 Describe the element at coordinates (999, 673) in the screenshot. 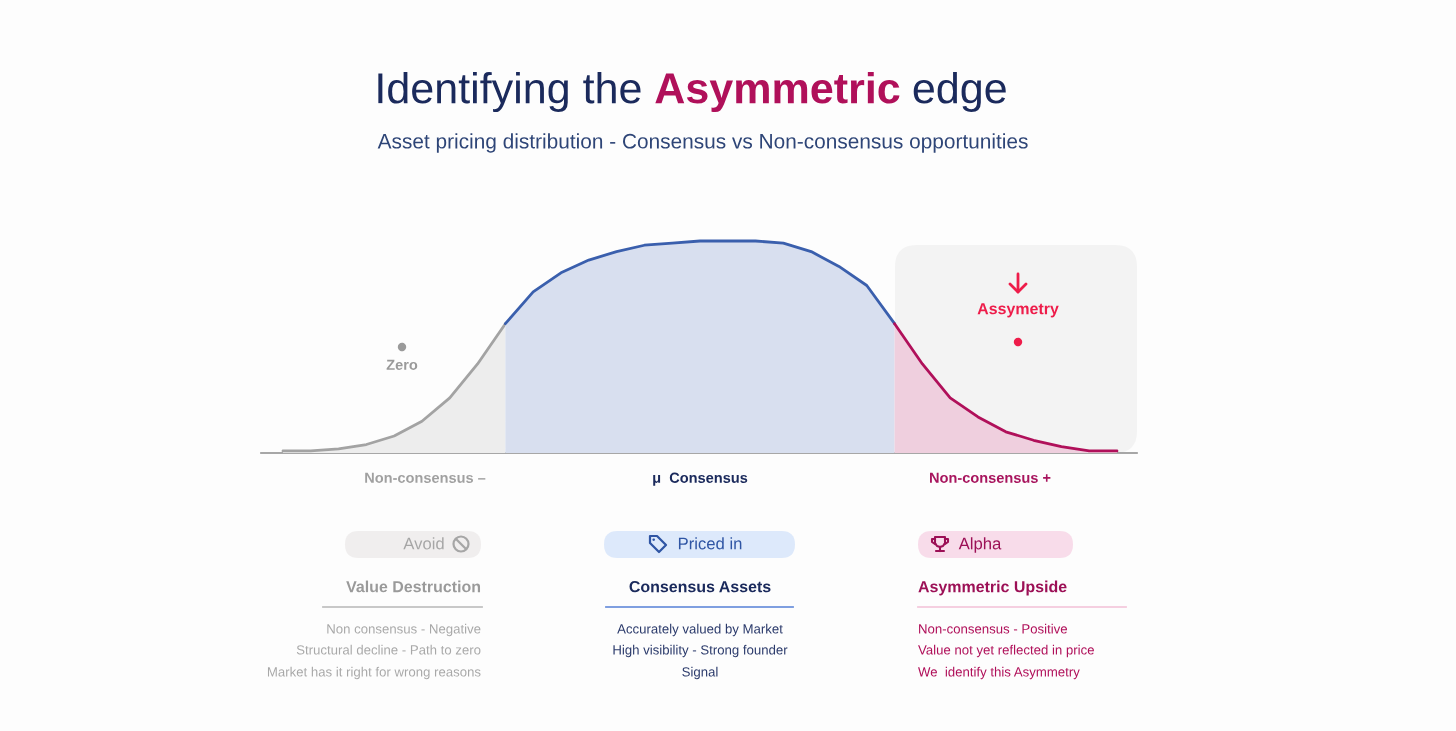

I see `text: We identify this Asymmetry` at that location.